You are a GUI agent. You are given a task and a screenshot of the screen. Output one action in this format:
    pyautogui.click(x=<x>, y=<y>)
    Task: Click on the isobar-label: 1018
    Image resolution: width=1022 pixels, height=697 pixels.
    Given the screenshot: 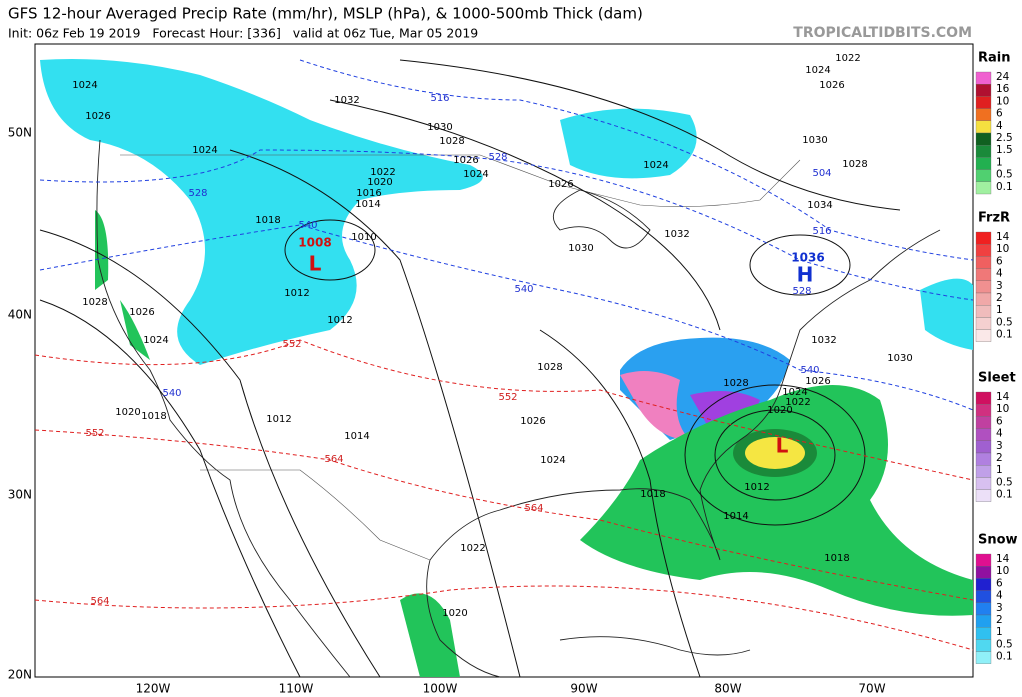 What is the action you would take?
    pyautogui.click(x=836, y=558)
    